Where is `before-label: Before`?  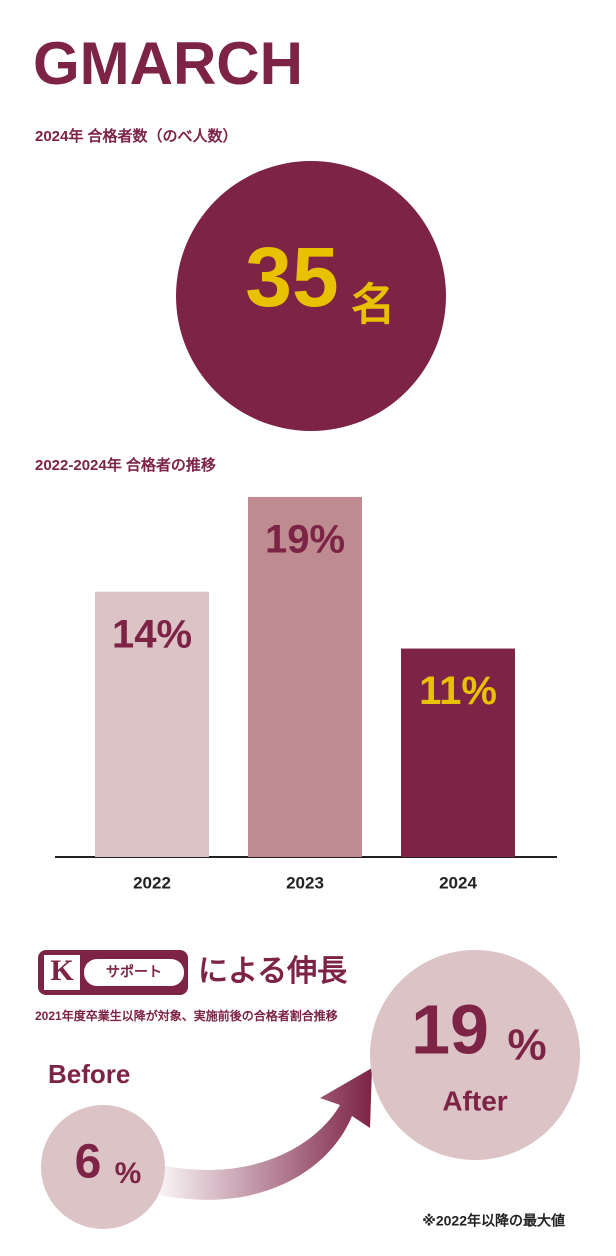 before-label: Before is located at coordinates (89, 1074).